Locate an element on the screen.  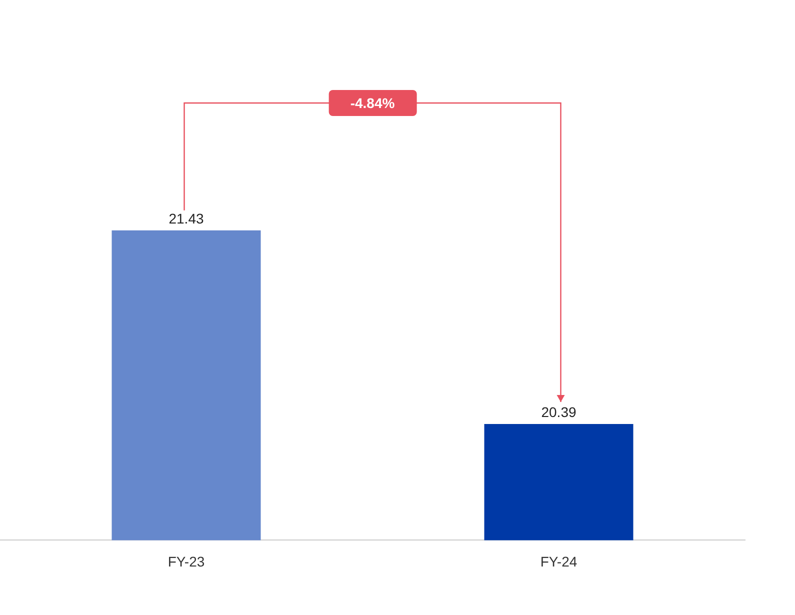
data-label: 21.43 is located at coordinates (186, 218).